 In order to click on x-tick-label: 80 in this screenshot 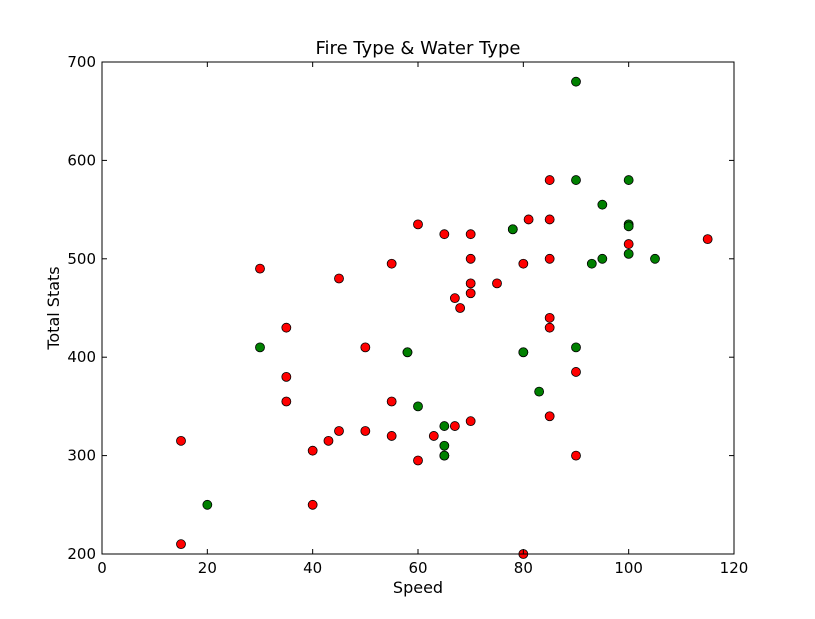, I will do `click(523, 568)`.